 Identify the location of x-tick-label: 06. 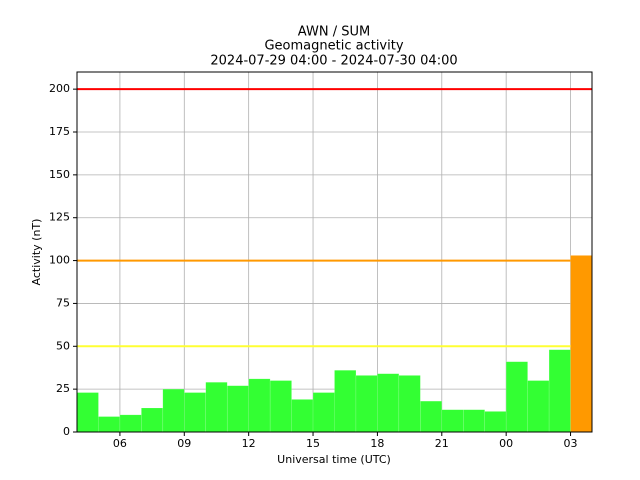
(120, 443).